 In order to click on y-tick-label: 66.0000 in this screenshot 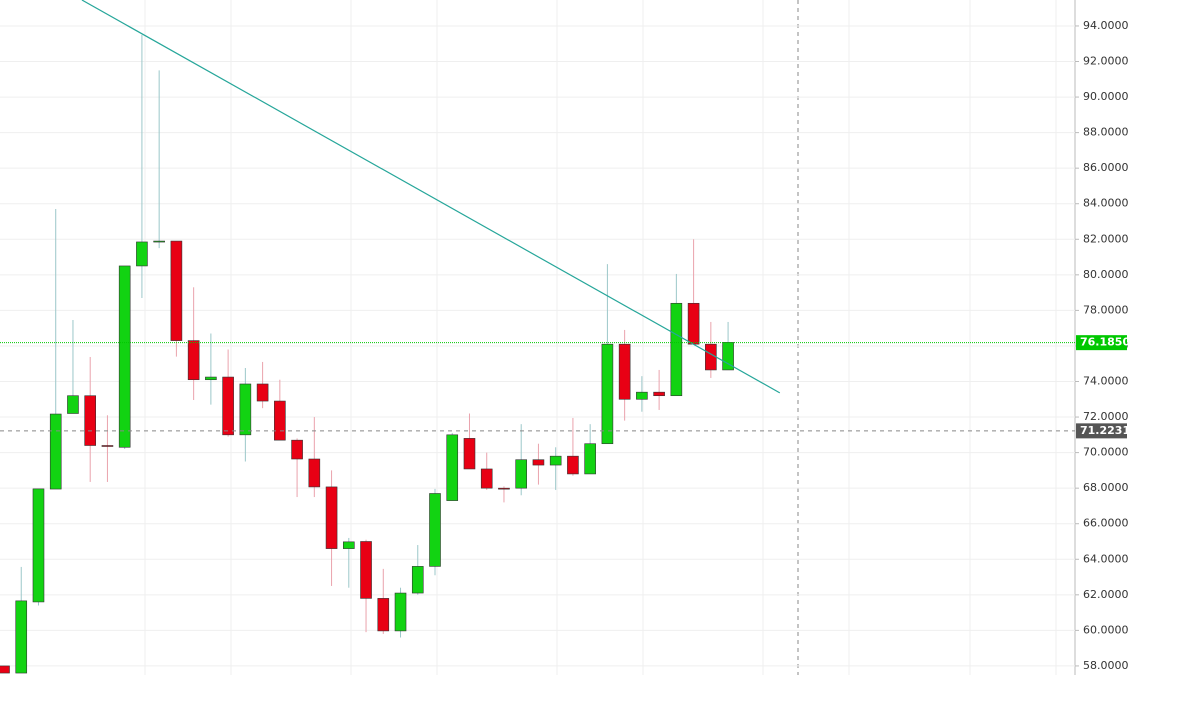, I will do `click(1106, 523)`.